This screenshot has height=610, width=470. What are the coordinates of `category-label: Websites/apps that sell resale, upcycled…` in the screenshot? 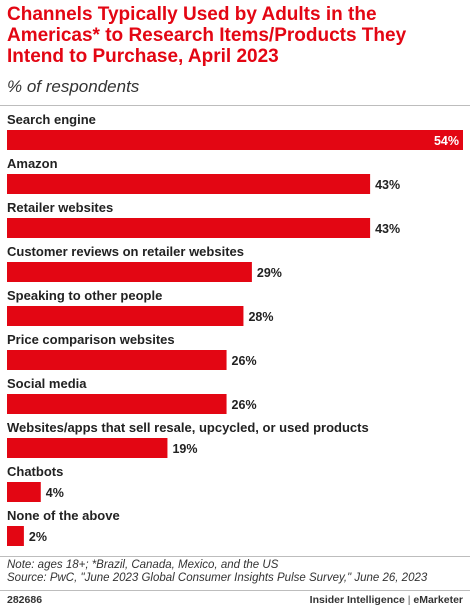 It's located at (188, 427).